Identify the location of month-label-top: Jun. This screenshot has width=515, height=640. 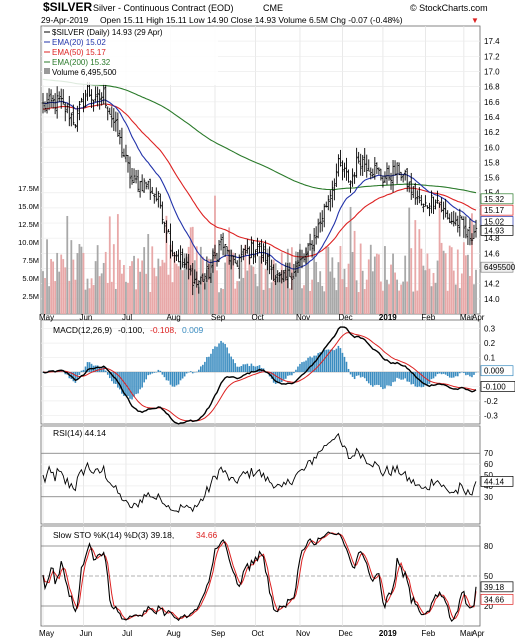
(85, 317).